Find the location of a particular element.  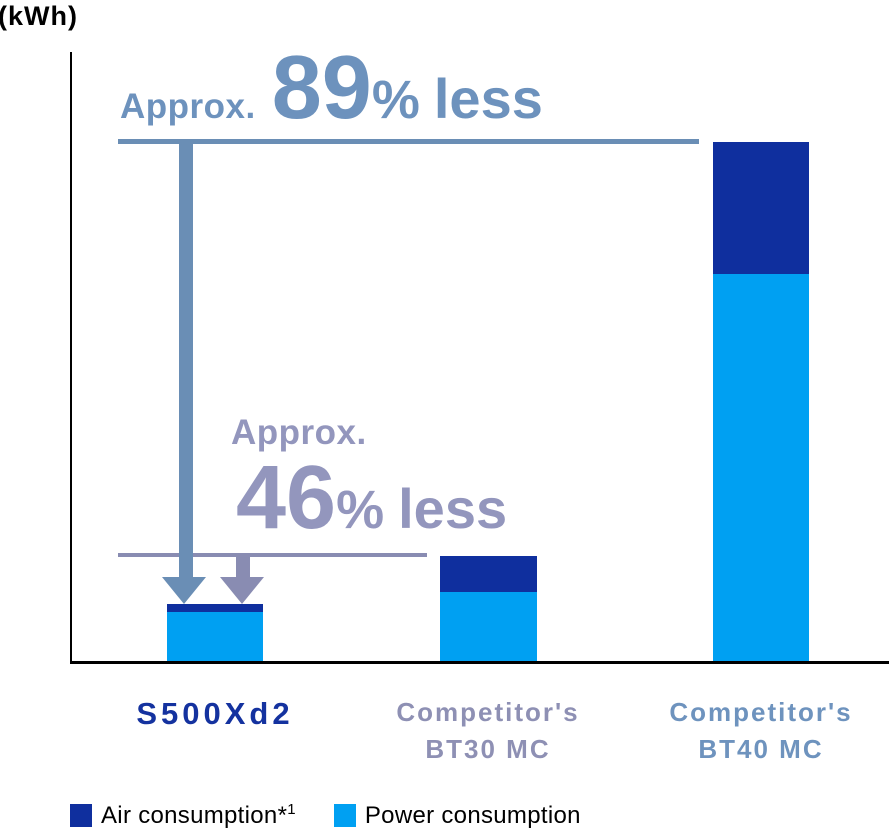

annotation-46-suffix: less is located at coordinates (453, 508).